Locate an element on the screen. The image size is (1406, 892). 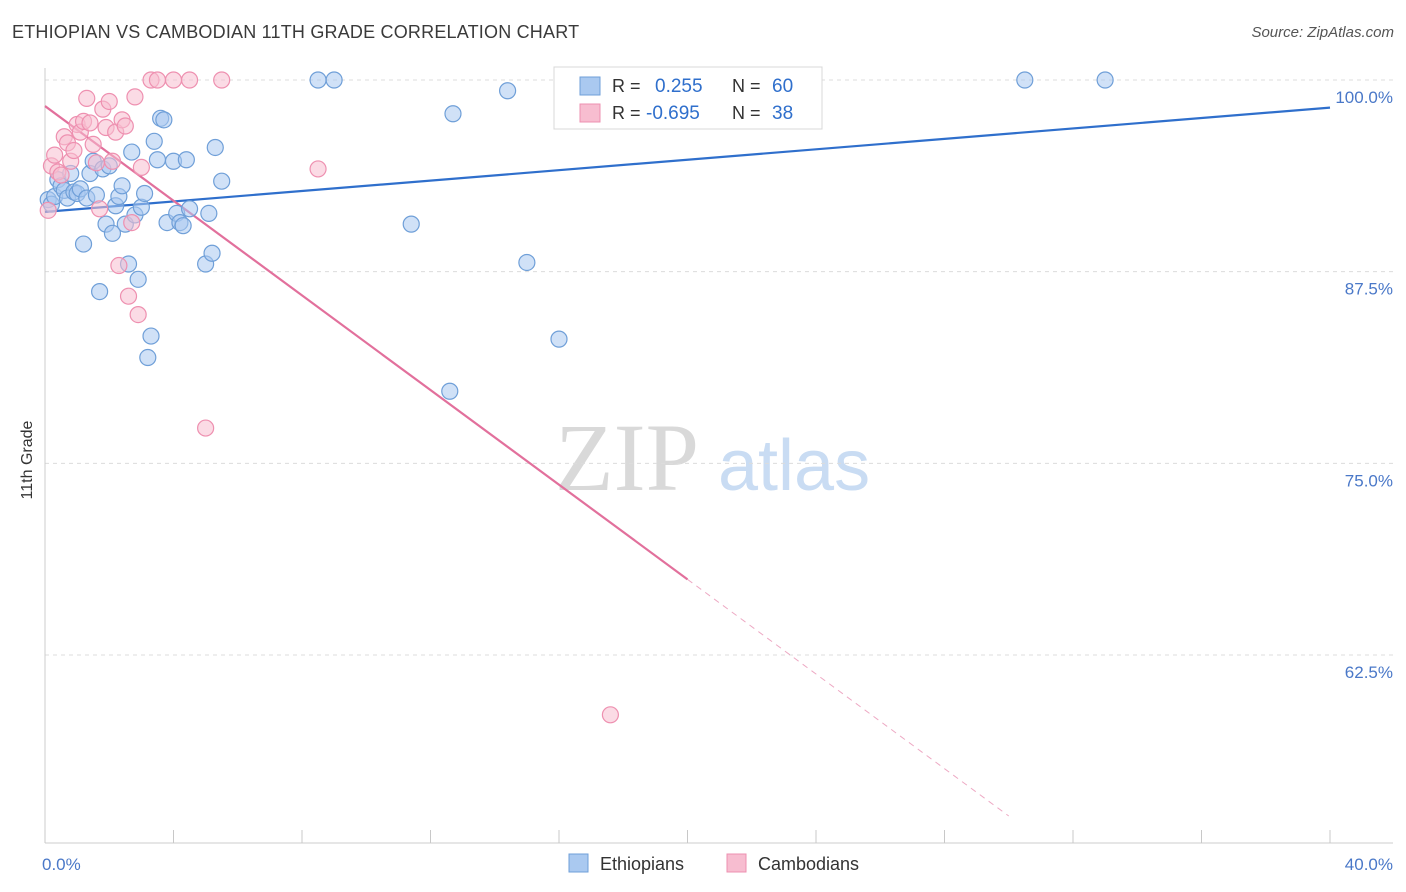
legend-ethiopians-label: Ethiopians is located at coordinates (642, 864).